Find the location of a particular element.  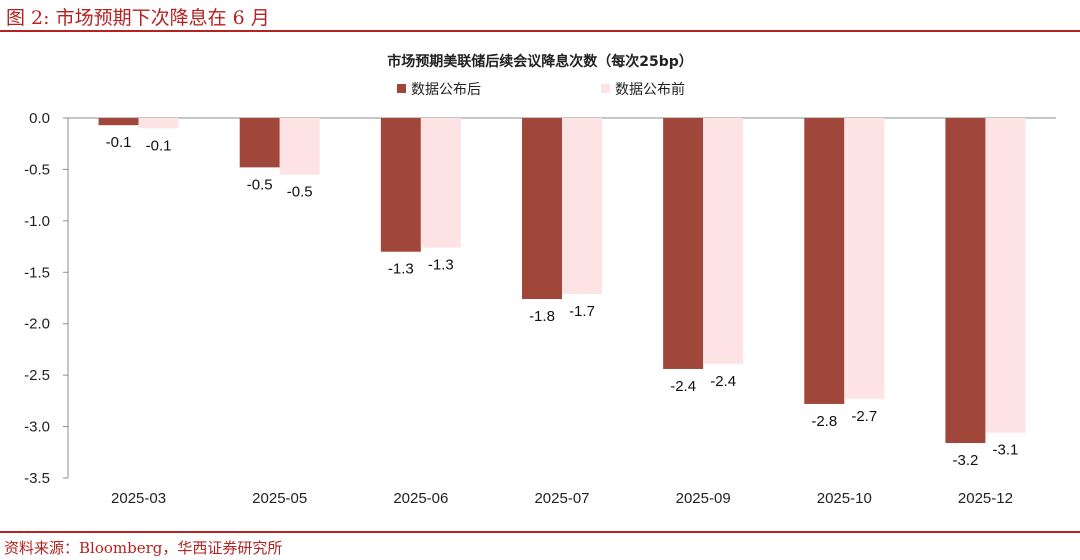

x-tick-label: 2025-10 is located at coordinates (844, 498).